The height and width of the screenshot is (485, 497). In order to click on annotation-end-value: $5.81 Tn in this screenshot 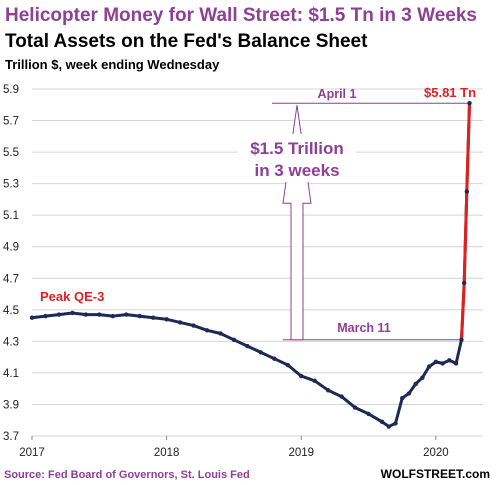, I will do `click(450, 92)`.